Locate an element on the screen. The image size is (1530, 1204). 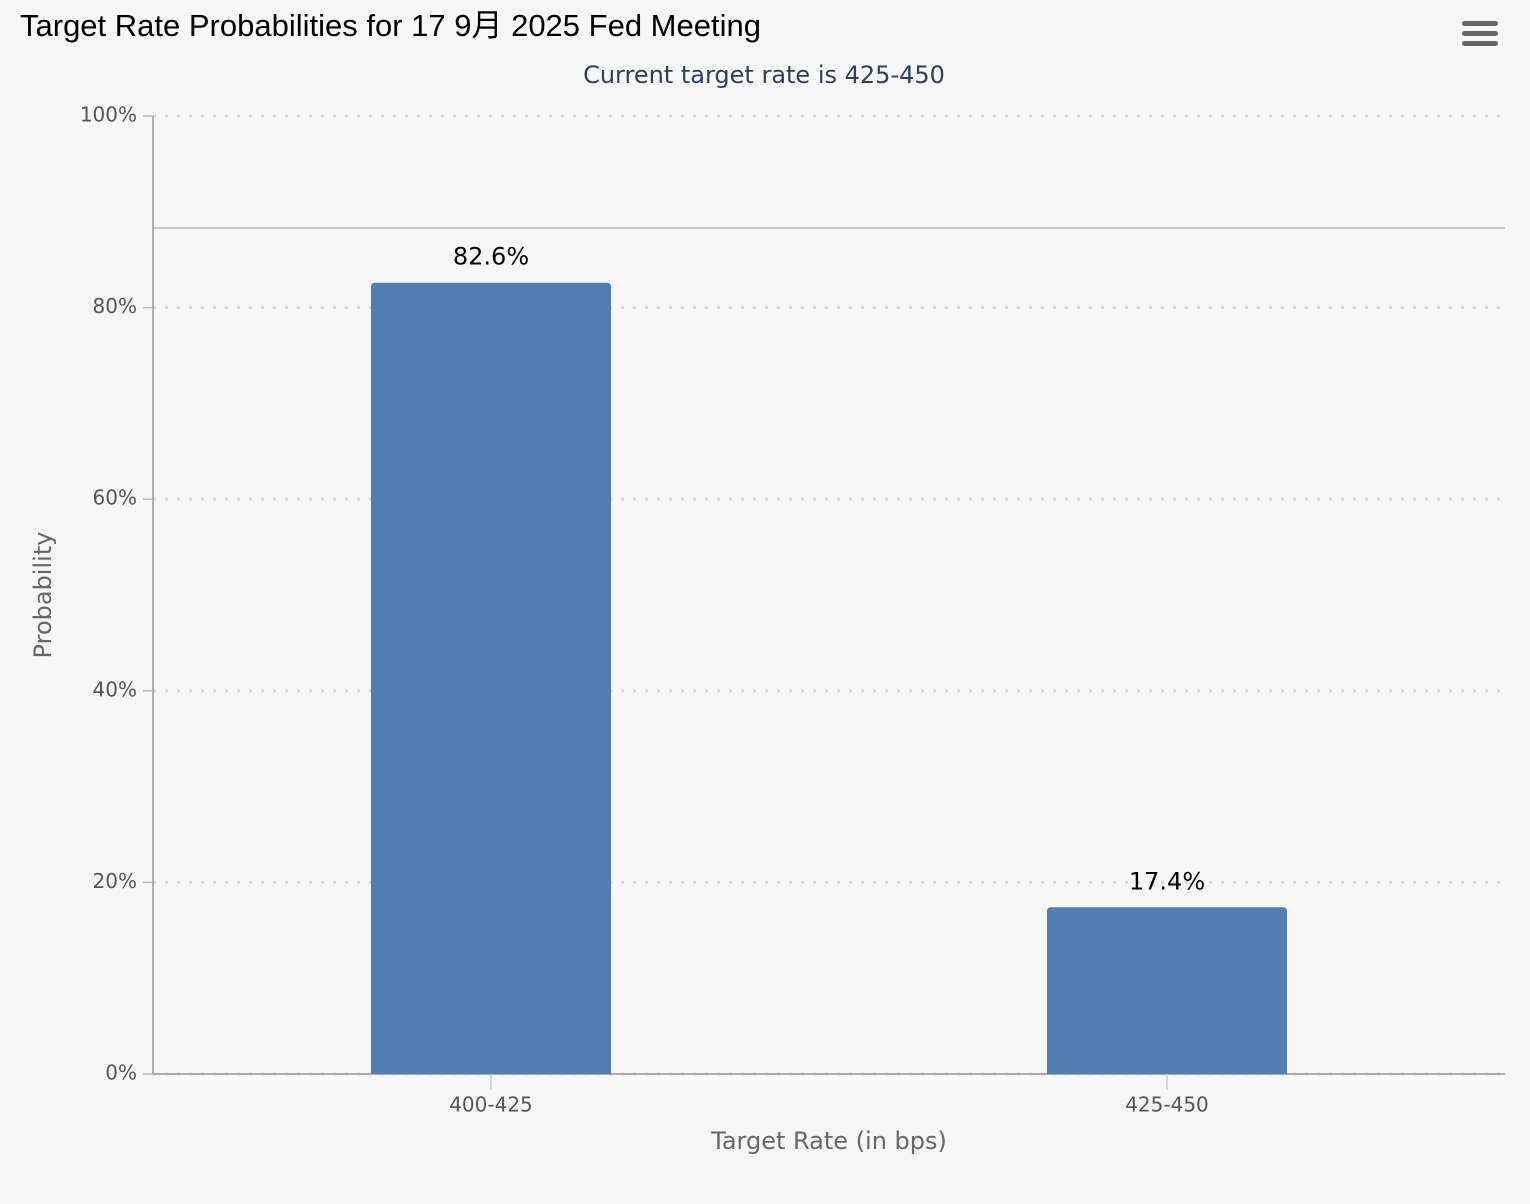
y-tick-label: 100% is located at coordinates (108, 115).